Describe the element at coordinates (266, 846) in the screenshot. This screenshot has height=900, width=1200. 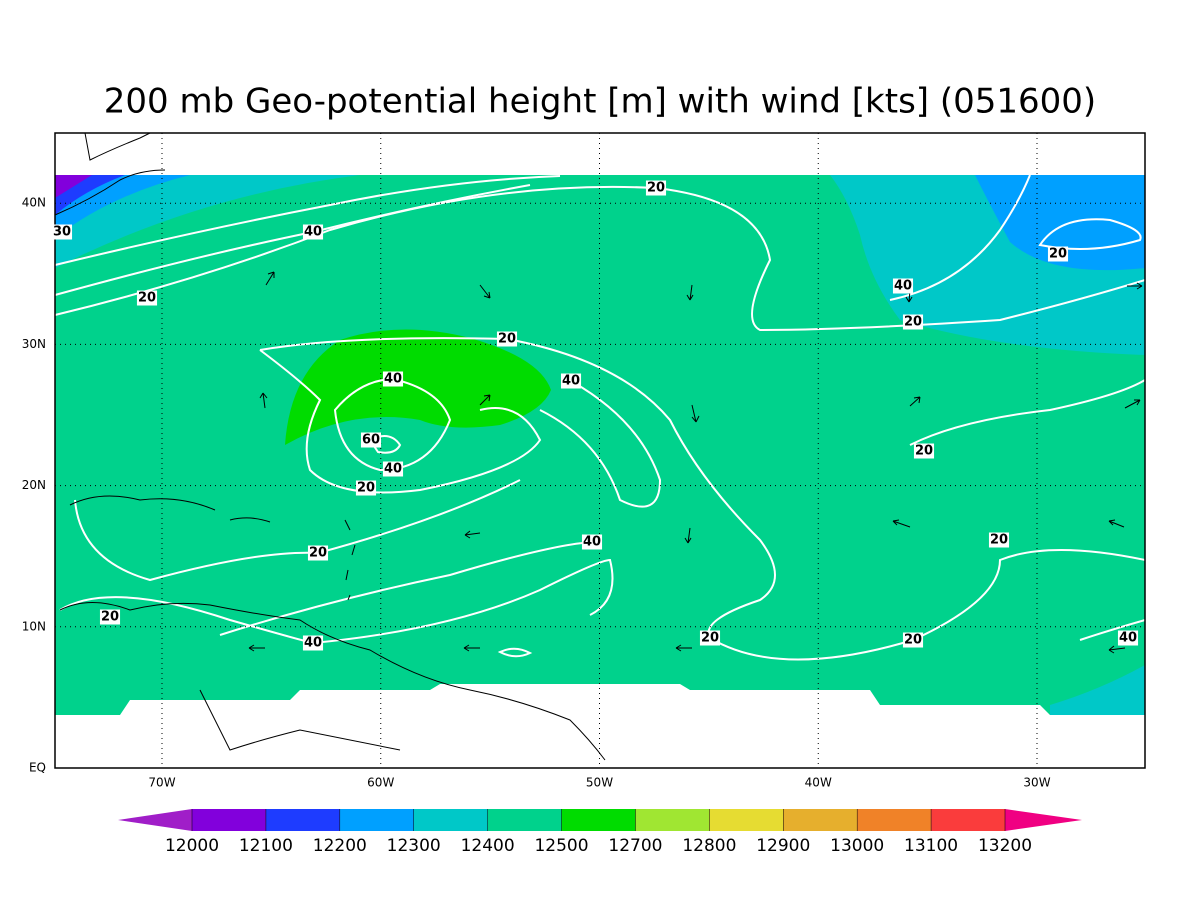
I see `colorbar-label: 12100` at that location.